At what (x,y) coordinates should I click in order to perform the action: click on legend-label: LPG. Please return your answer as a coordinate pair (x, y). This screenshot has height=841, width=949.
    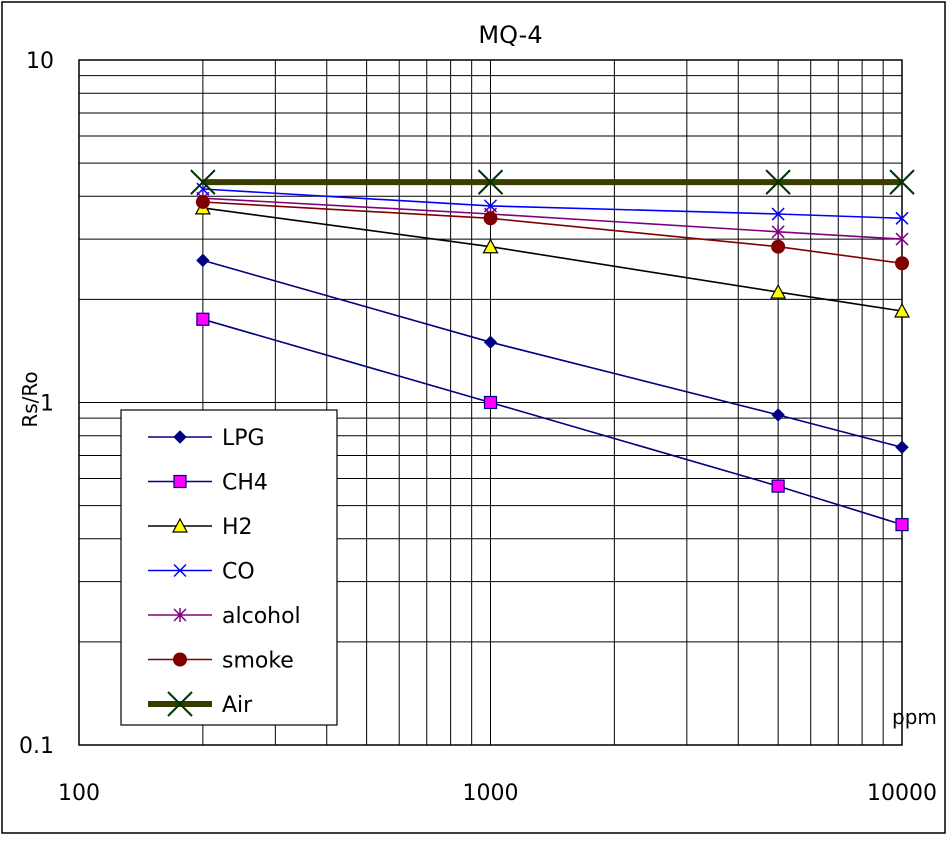
    Looking at the image, I should click on (243, 438).